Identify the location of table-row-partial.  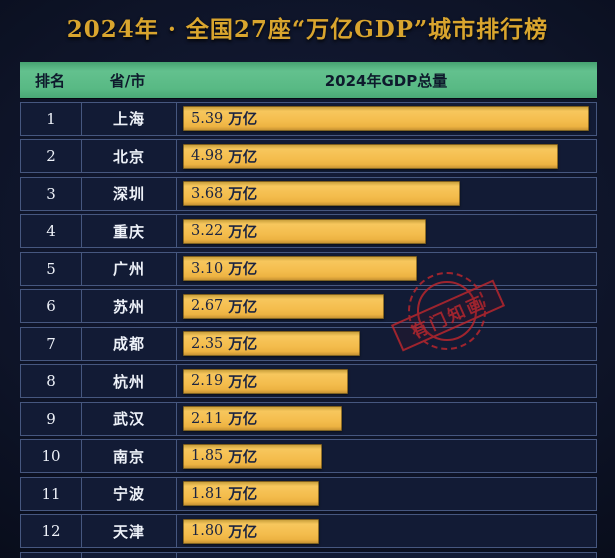
(308, 554).